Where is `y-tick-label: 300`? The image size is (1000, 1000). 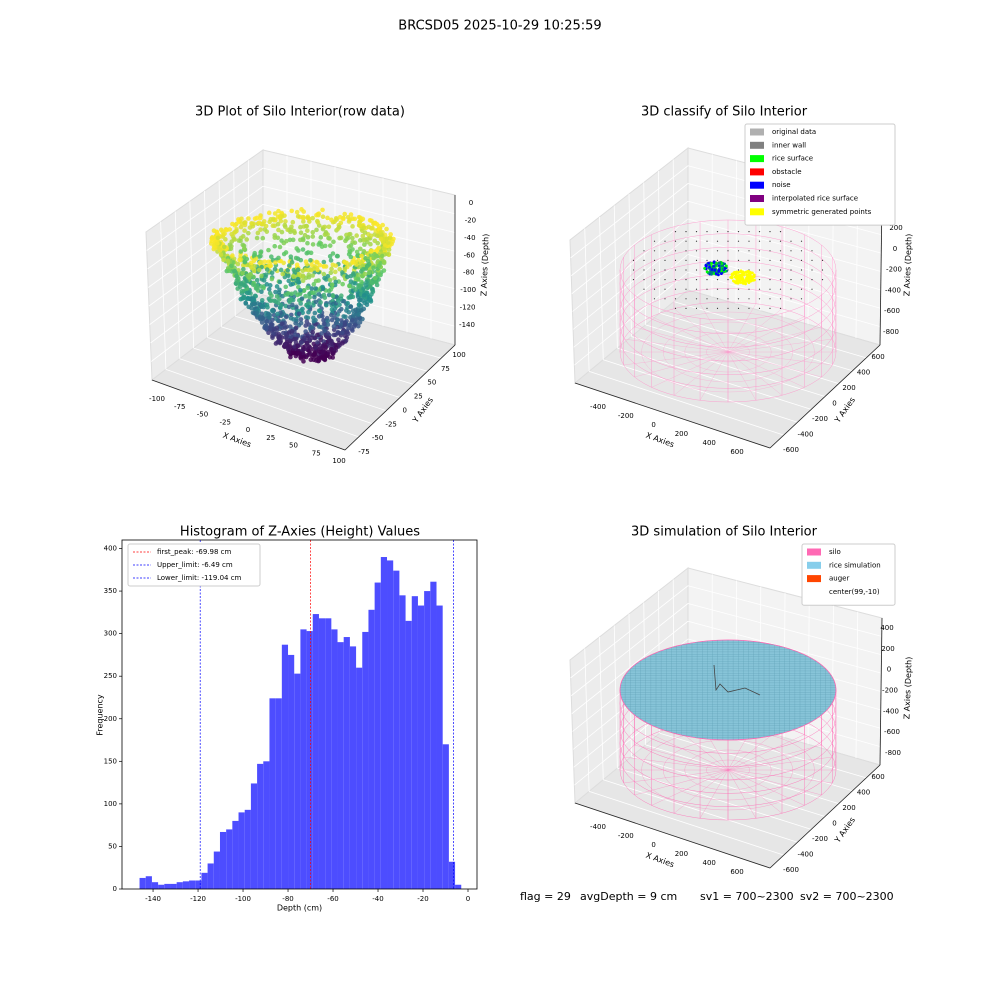
y-tick-label: 300 is located at coordinates (110, 634).